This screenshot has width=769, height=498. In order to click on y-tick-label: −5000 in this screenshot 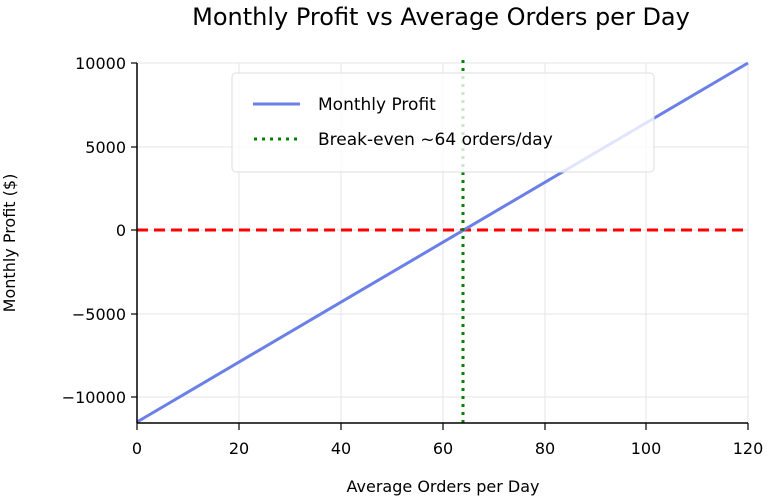, I will do `click(99, 314)`.